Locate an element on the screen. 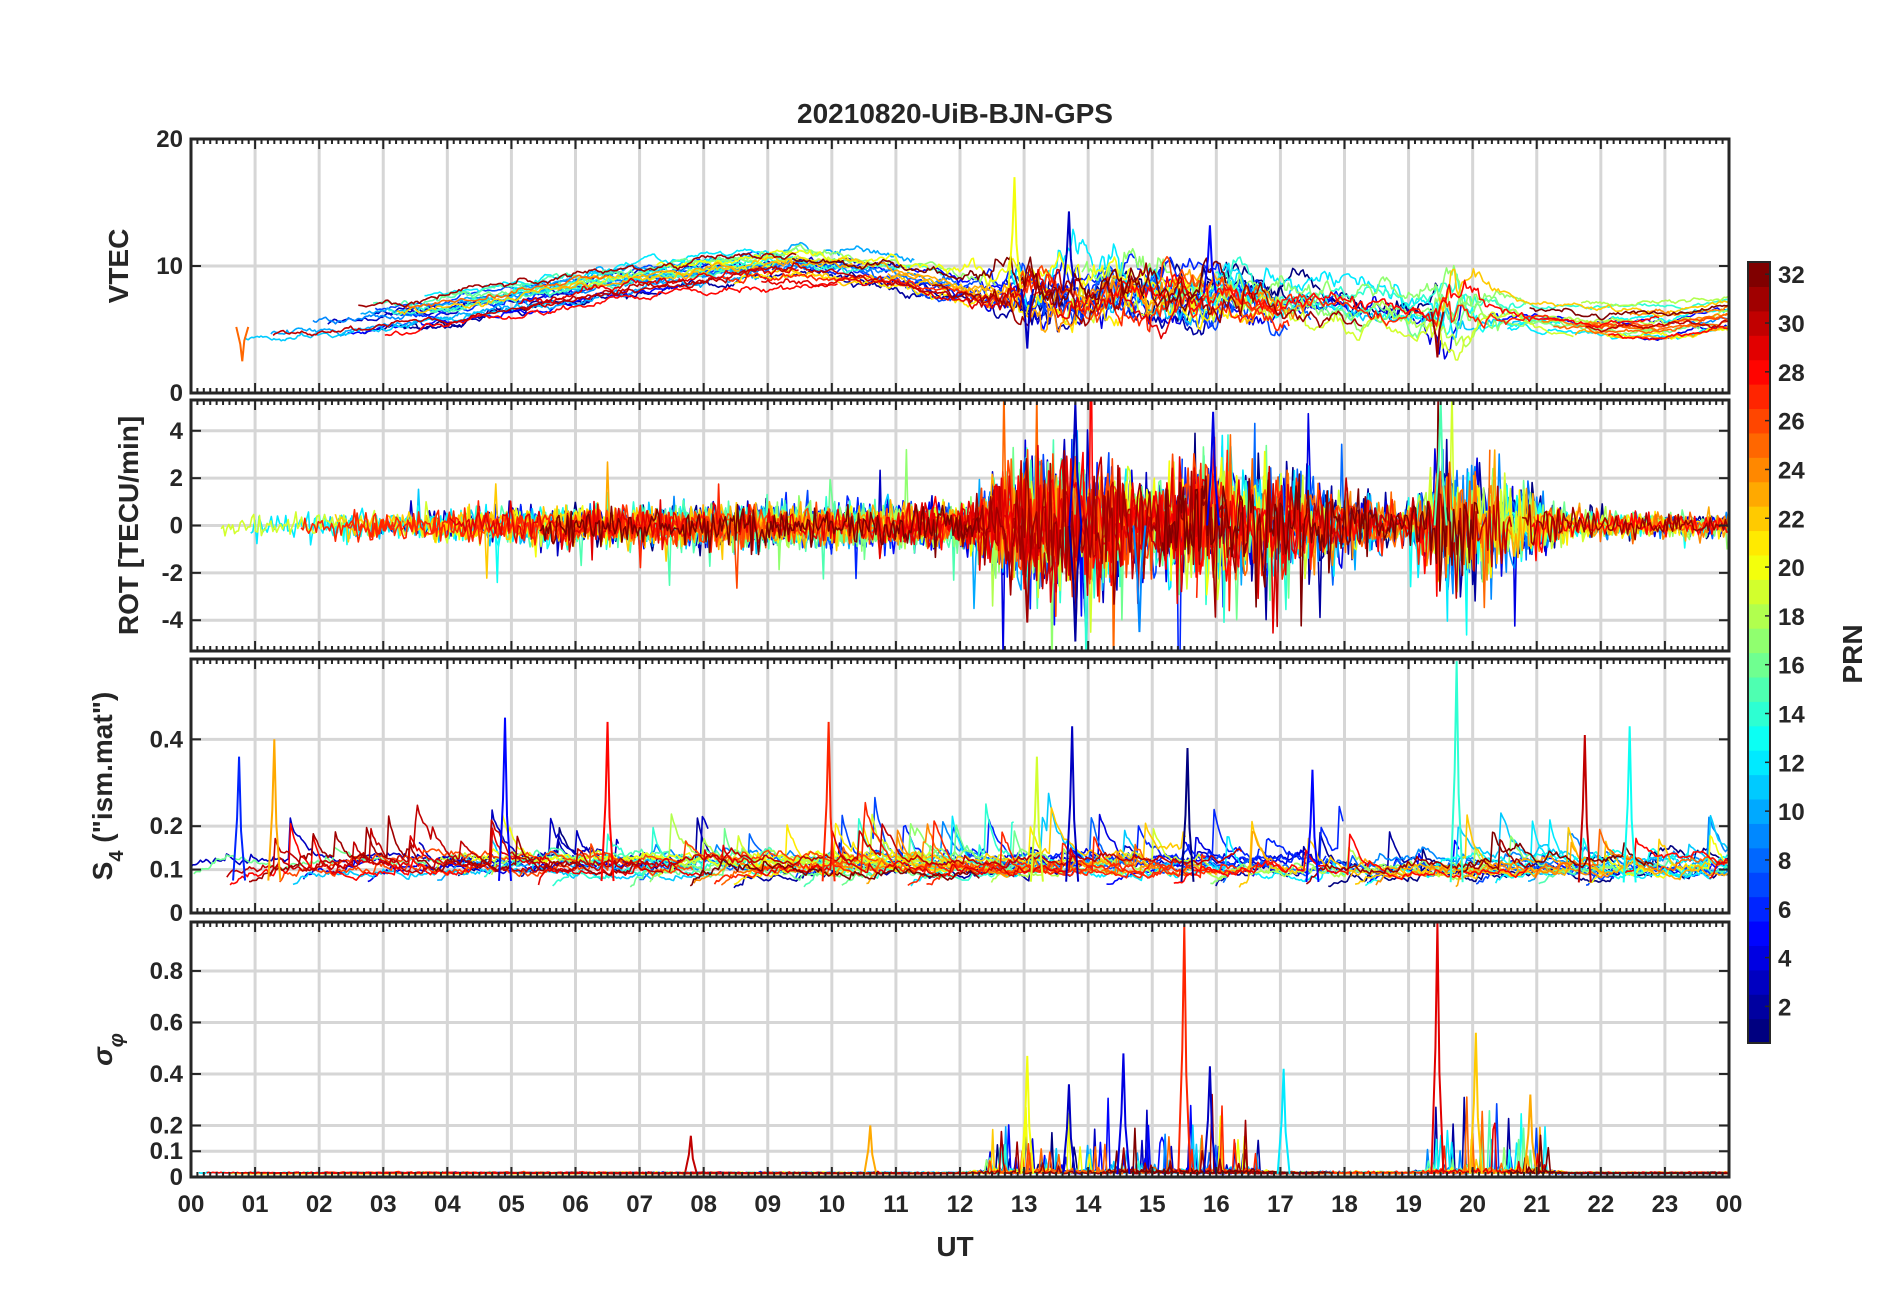 The image size is (1902, 1297). panel-2-ytick-label: 2 is located at coordinates (176, 478).